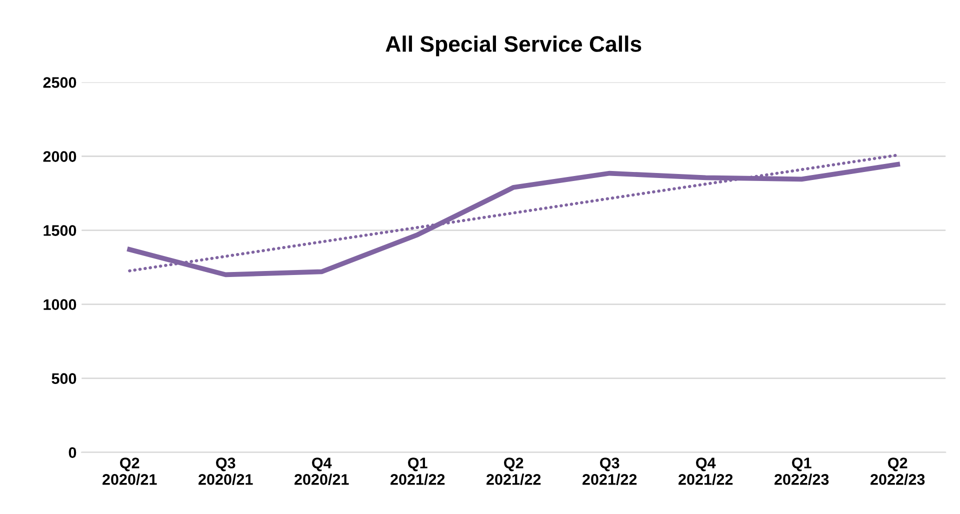 The width and height of the screenshot is (960, 514). I want to click on chart-title: All Special Service Calls, so click(514, 46).